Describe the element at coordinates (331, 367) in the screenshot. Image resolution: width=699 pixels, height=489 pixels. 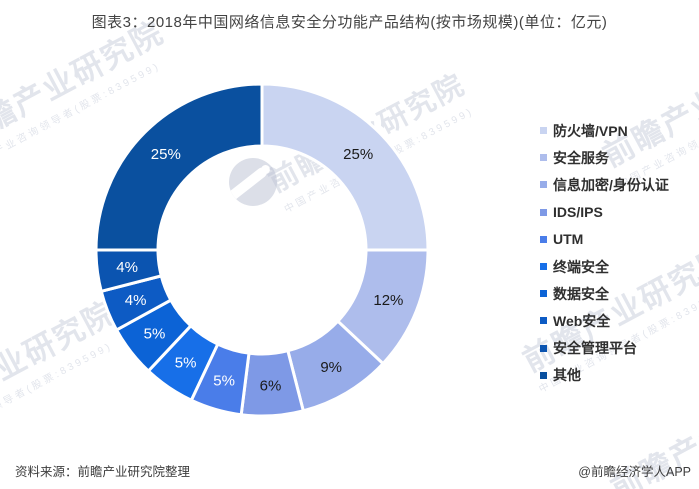
I see `slice-label-2: 9%` at that location.